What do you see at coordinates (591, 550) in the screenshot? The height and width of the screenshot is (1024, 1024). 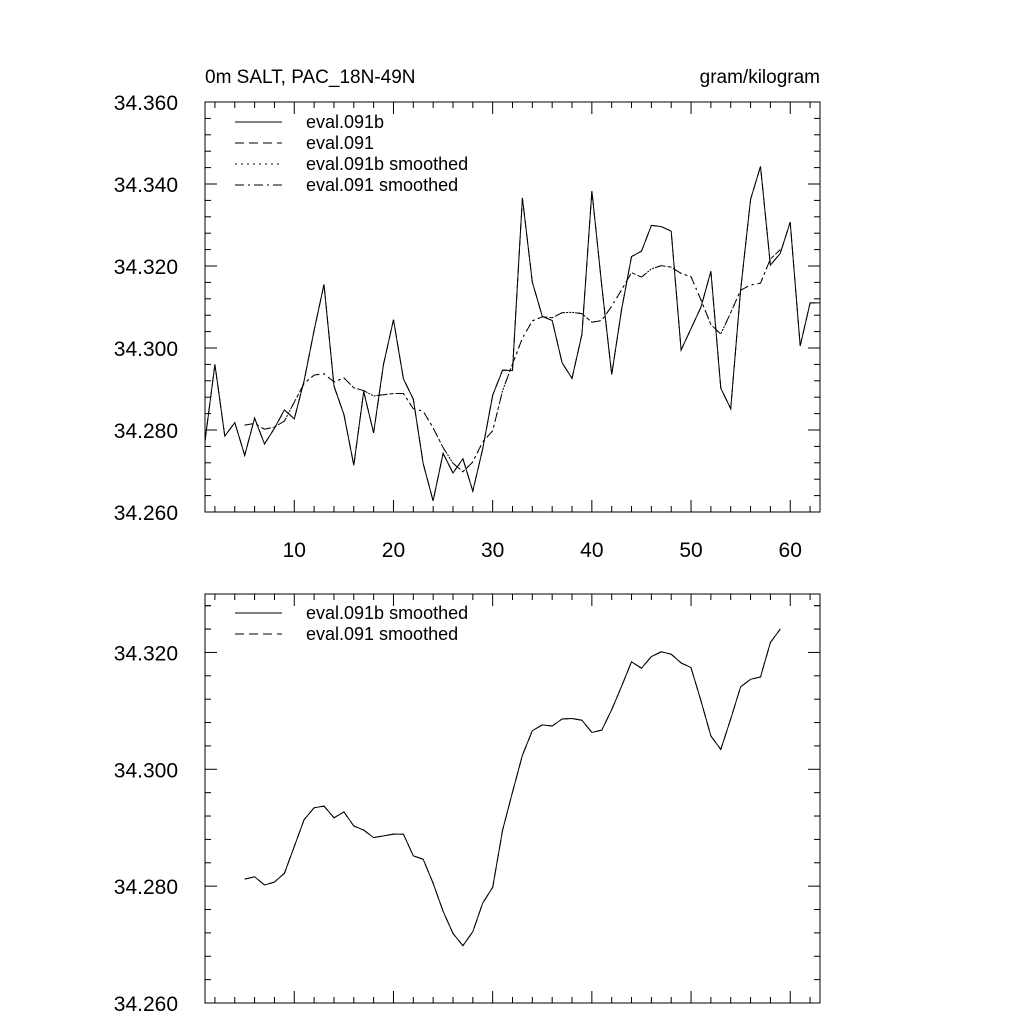 I see `x-tick-label: 40` at bounding box center [591, 550].